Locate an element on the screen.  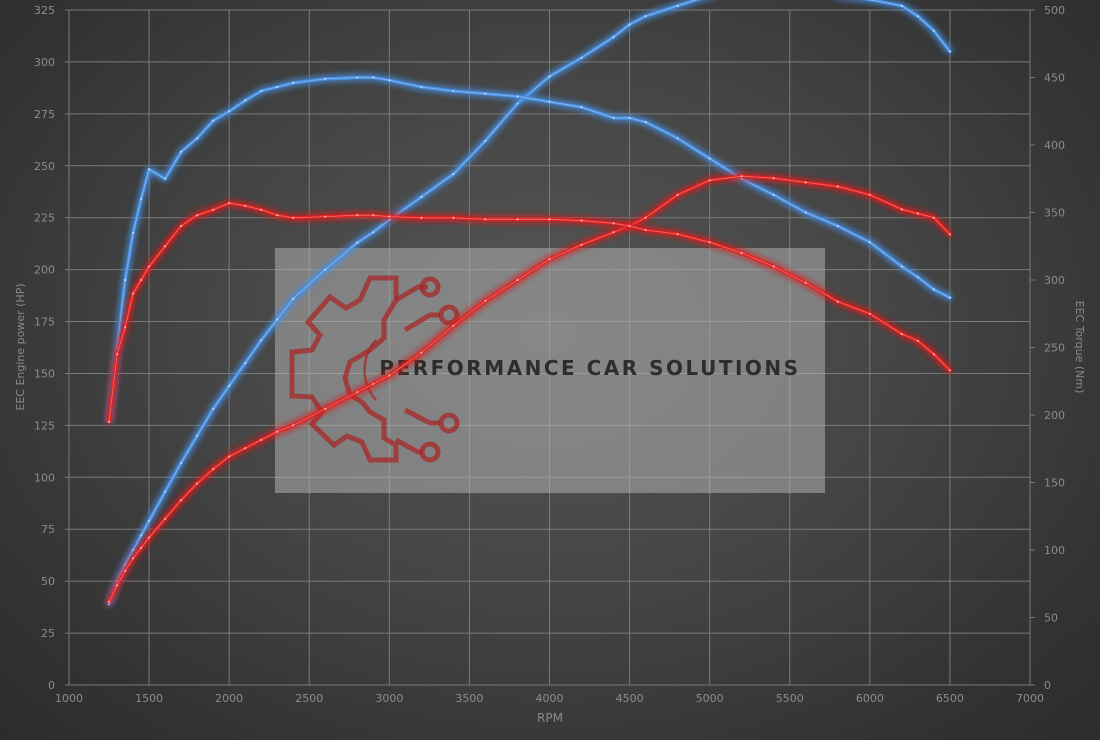
y-right-tick-label: 250 is located at coordinates (1054, 348).